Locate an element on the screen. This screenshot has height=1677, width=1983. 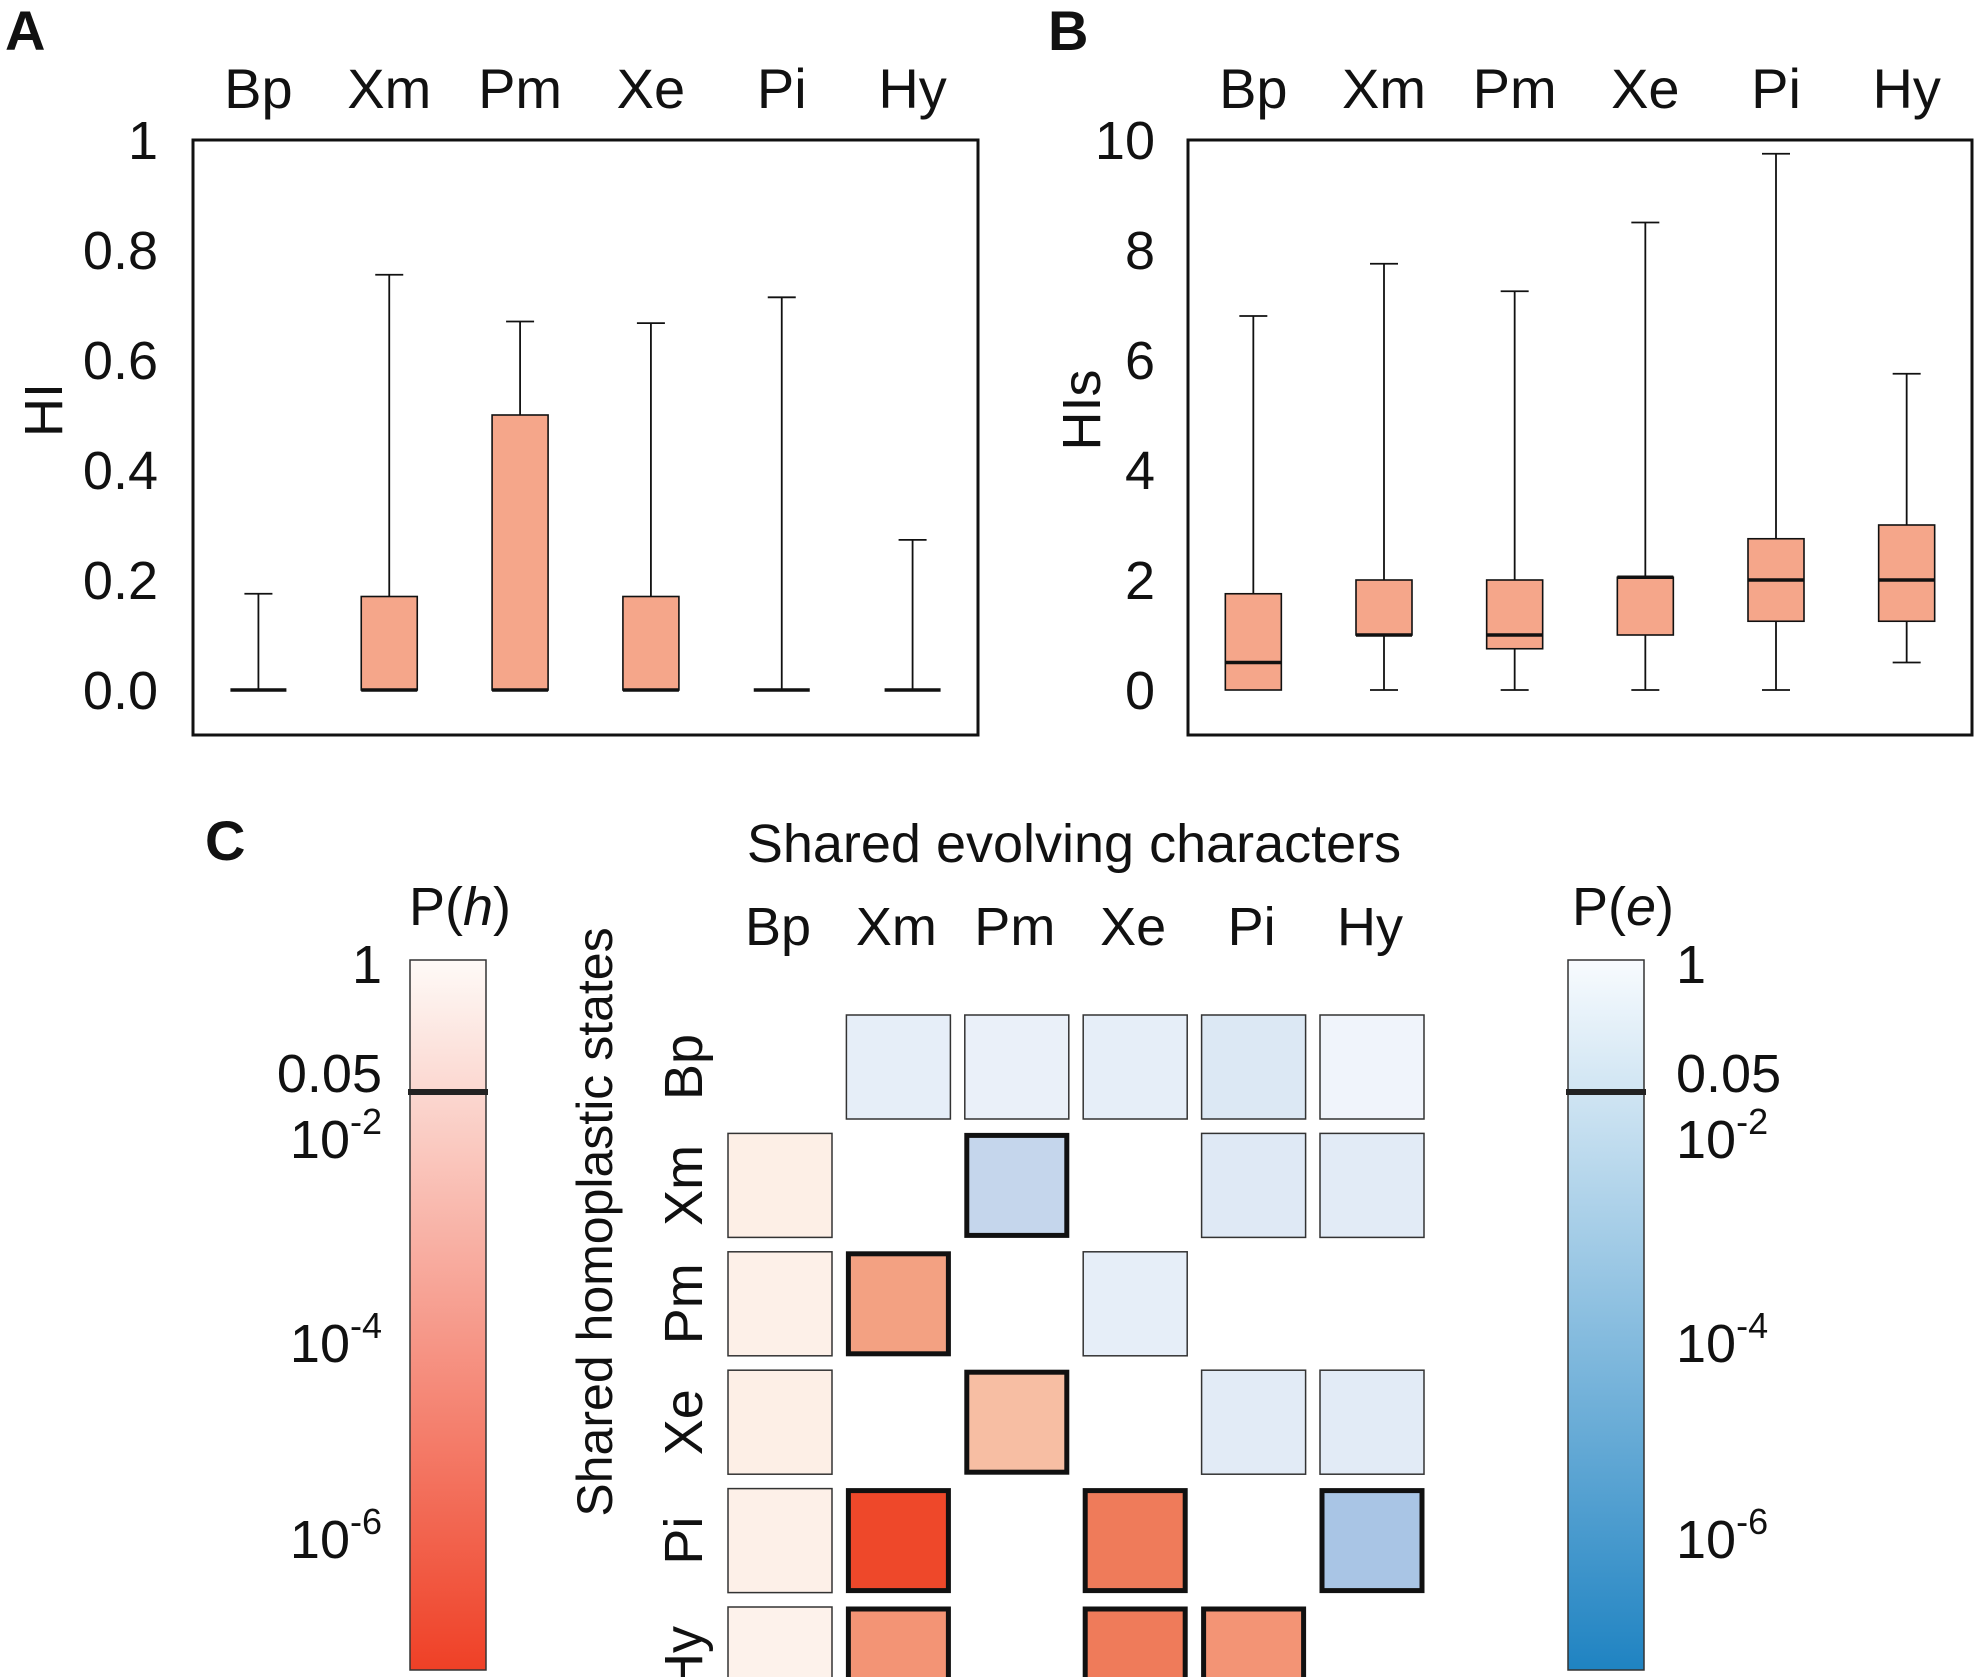
row-label: Bp is located at coordinates (684, 1067).